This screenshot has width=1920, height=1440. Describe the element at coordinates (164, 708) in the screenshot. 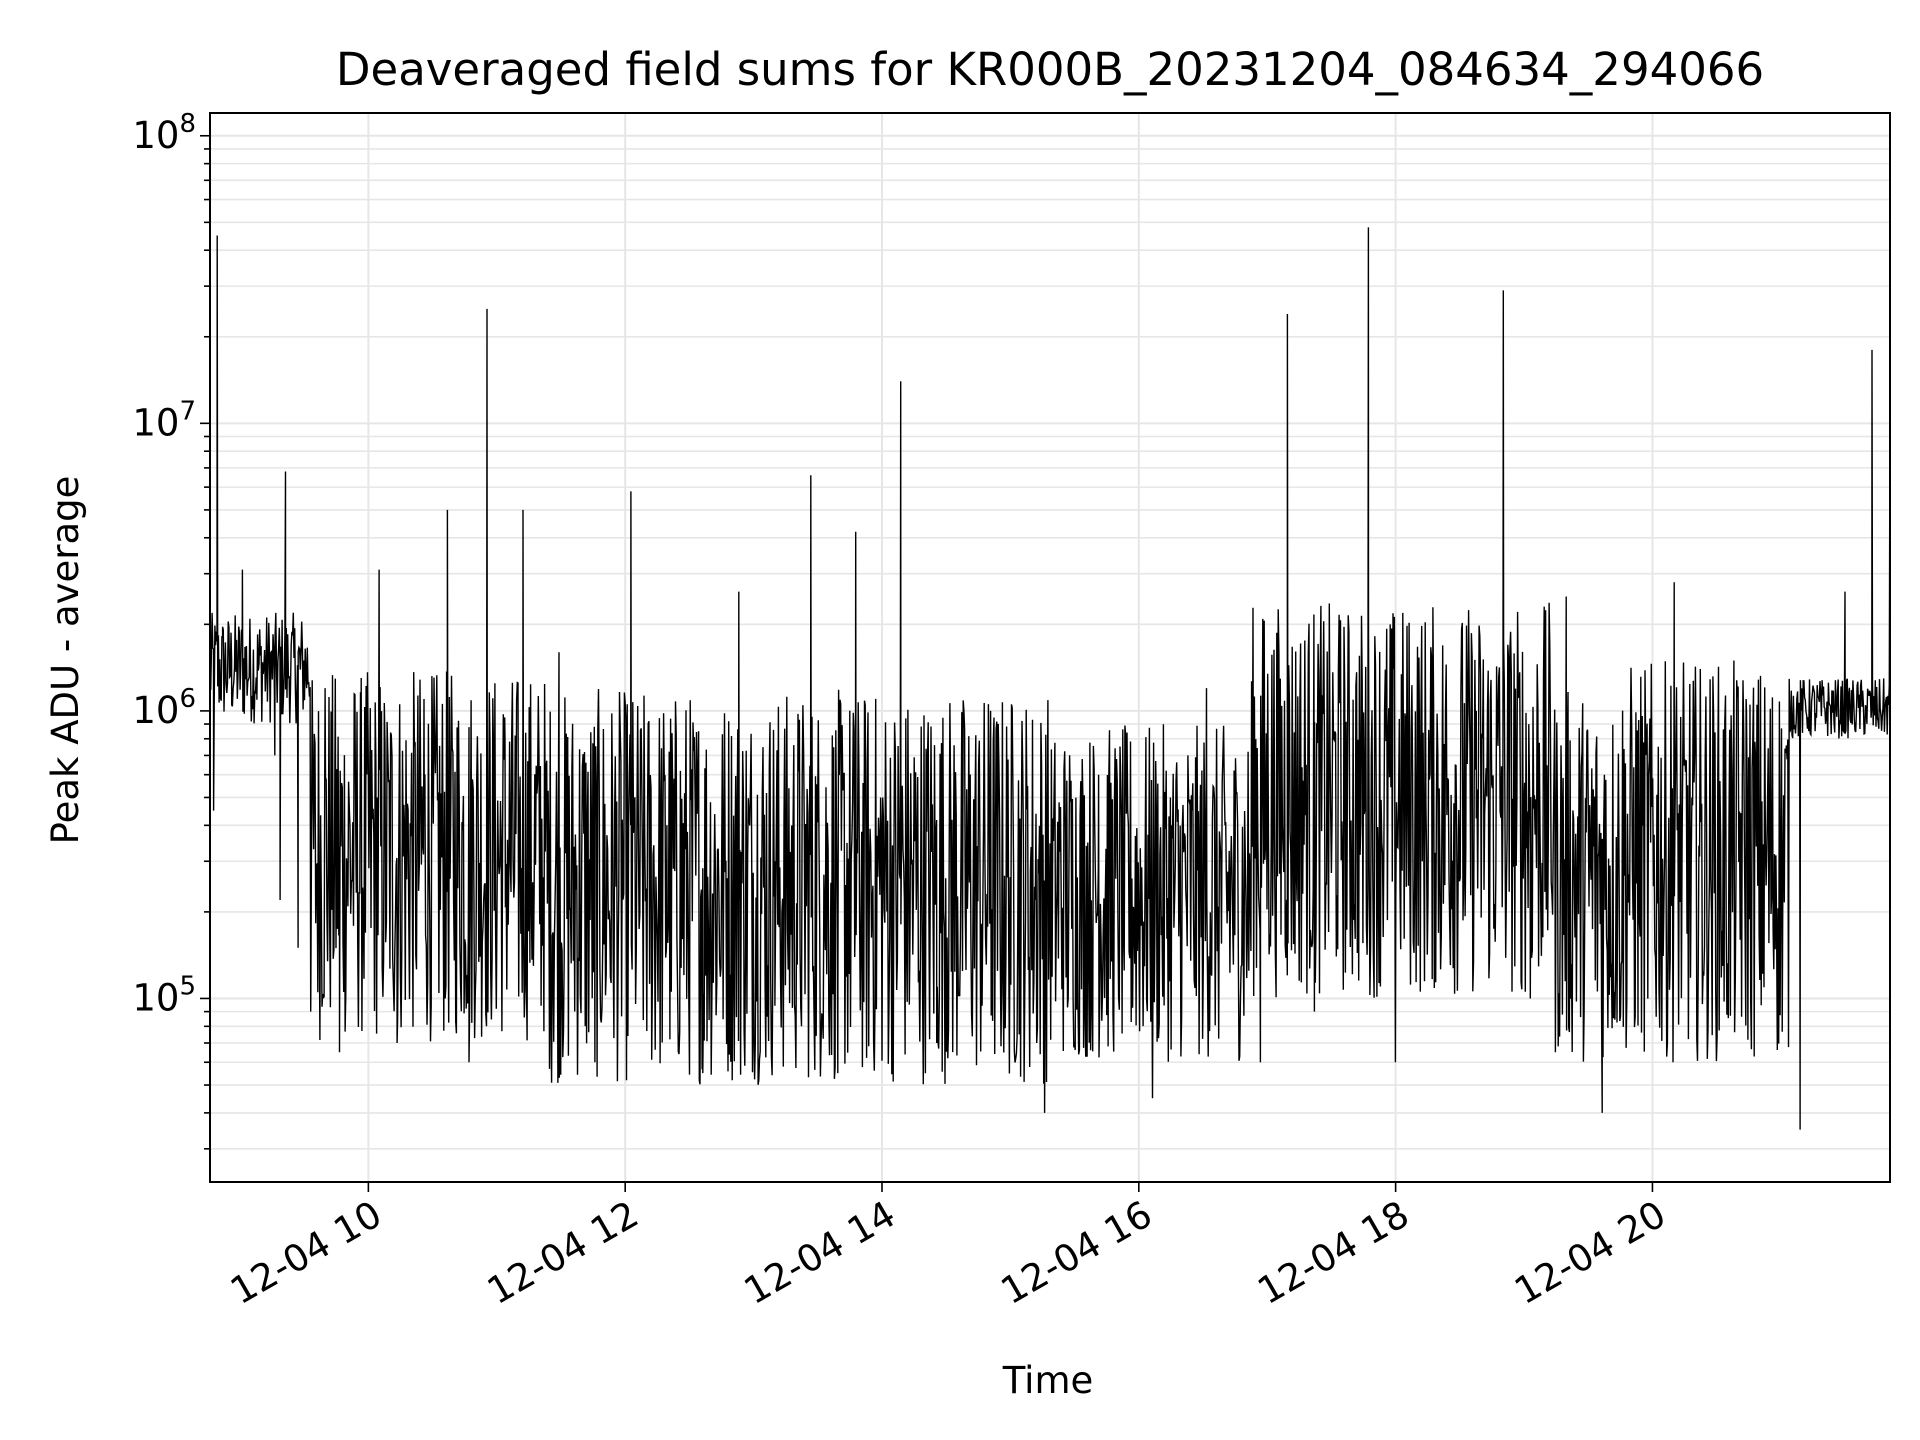

I see `y-tick-label: 106` at that location.